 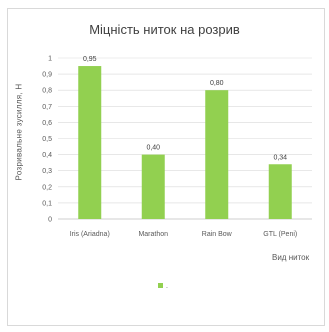 What do you see at coordinates (50, 220) in the screenshot?
I see `y-tick-label: 0` at bounding box center [50, 220].